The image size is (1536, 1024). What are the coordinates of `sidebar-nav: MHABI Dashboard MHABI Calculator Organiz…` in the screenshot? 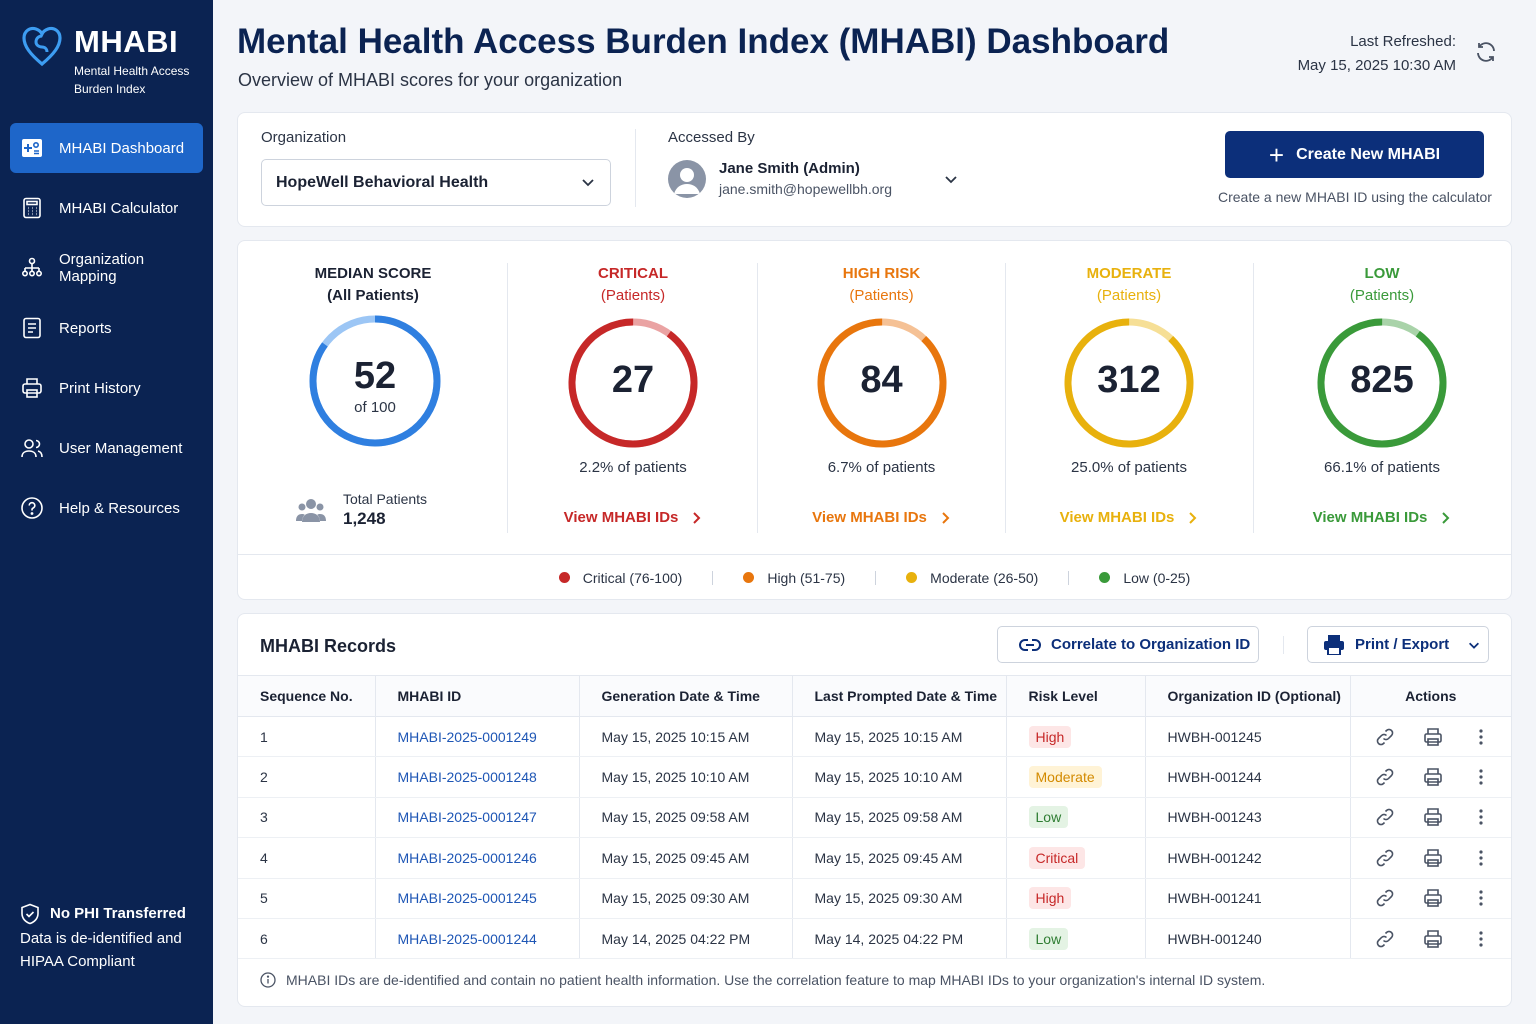 It's located at (106, 333).